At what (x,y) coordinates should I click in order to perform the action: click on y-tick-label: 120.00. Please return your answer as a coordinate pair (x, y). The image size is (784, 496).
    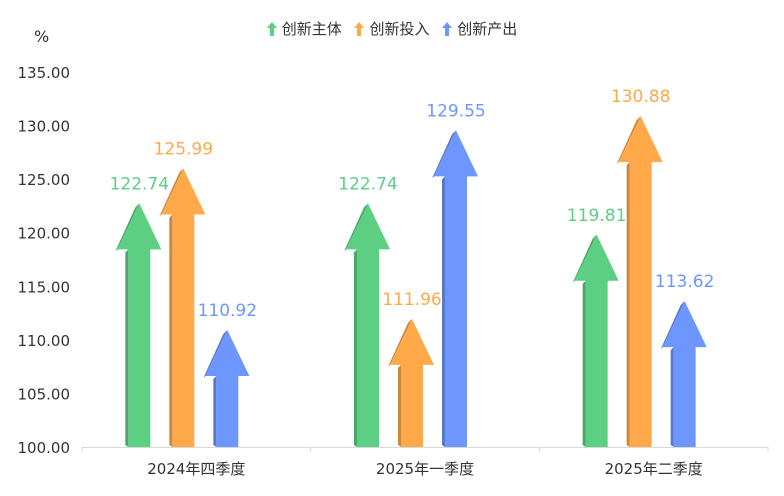
    Looking at the image, I should click on (44, 234).